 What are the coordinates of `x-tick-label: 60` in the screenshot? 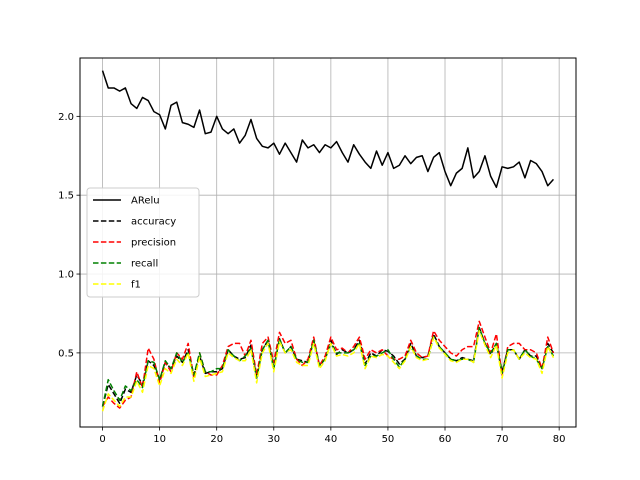 It's located at (445, 439).